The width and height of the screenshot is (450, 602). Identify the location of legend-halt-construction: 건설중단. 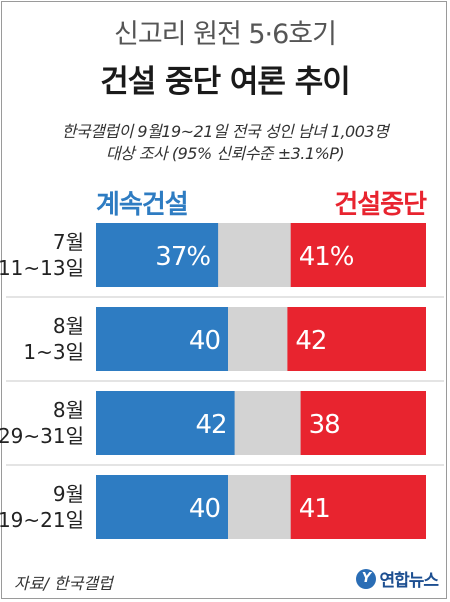
(380, 205).